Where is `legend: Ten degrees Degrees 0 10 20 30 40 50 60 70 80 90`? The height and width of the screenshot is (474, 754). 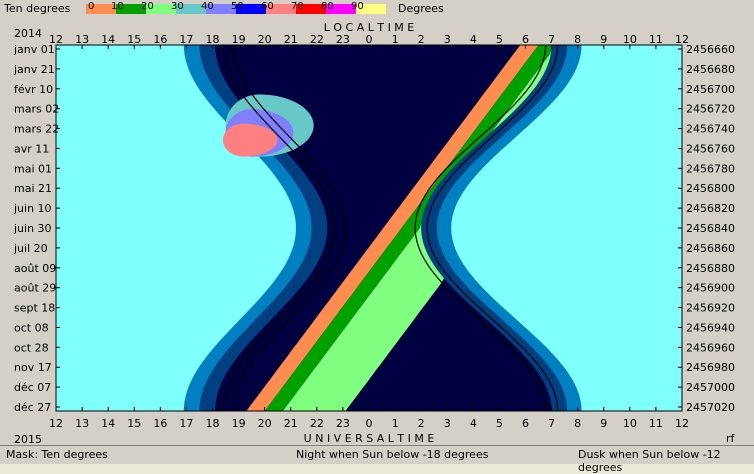 legend: Ten degrees Degrees 0 10 20 30 40 50 60 70 80 90 is located at coordinates (377, 9).